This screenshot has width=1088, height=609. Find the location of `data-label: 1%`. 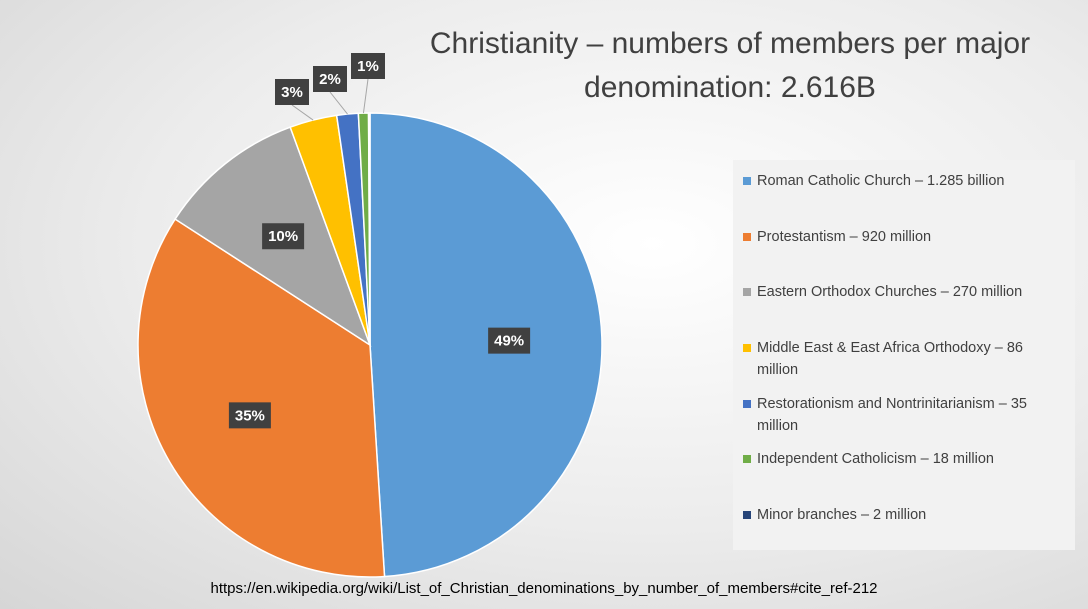

data-label: 1% is located at coordinates (368, 66).